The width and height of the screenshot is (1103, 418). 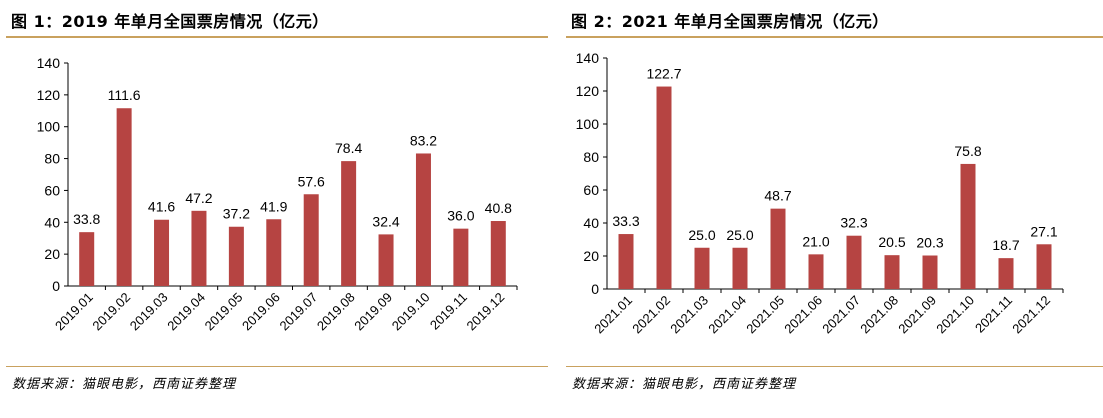 I want to click on x-tick-label: 2021.08, so click(x=879, y=315).